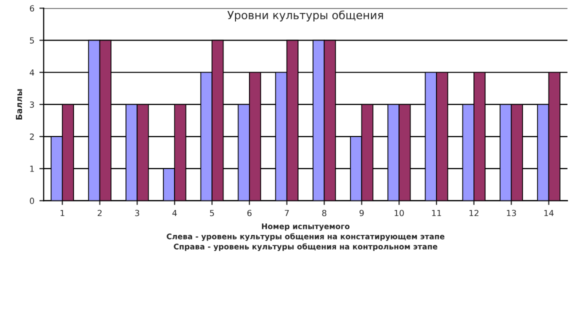 The width and height of the screenshot is (582, 329). What do you see at coordinates (32, 137) in the screenshot?
I see `y-tick-label: 2` at bounding box center [32, 137].